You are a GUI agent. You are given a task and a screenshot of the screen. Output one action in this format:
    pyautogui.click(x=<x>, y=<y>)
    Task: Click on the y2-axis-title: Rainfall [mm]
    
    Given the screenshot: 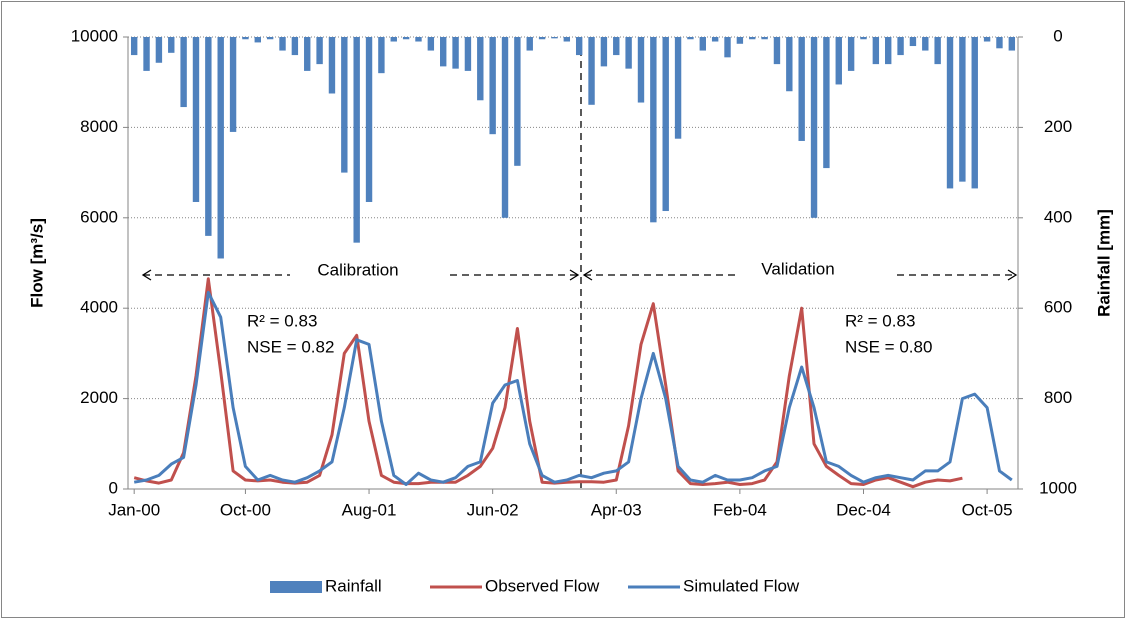 What is the action you would take?
    pyautogui.click(x=1103, y=263)
    